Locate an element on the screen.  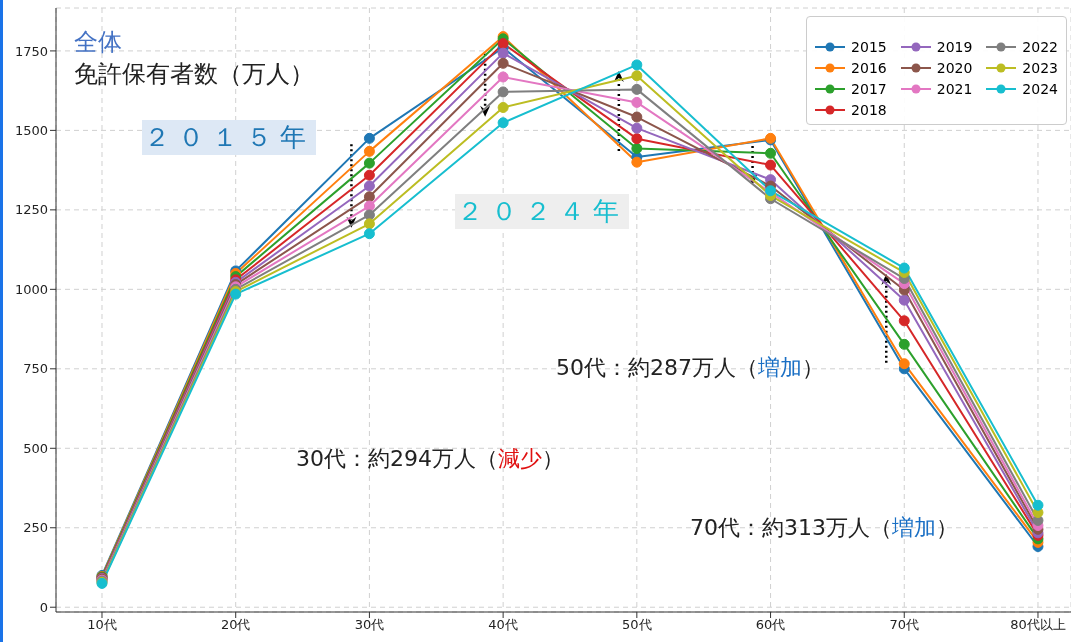
annotation: 70代：約313万人（増加） is located at coordinates (824, 527).